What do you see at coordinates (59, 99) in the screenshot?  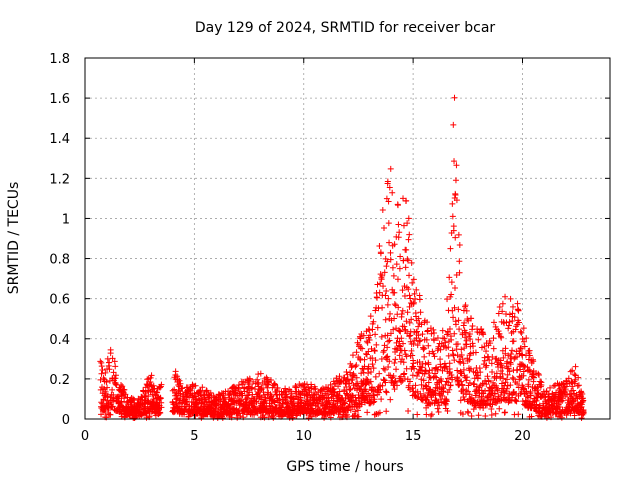 I see `y-tick-label: 1.6` at bounding box center [59, 99].